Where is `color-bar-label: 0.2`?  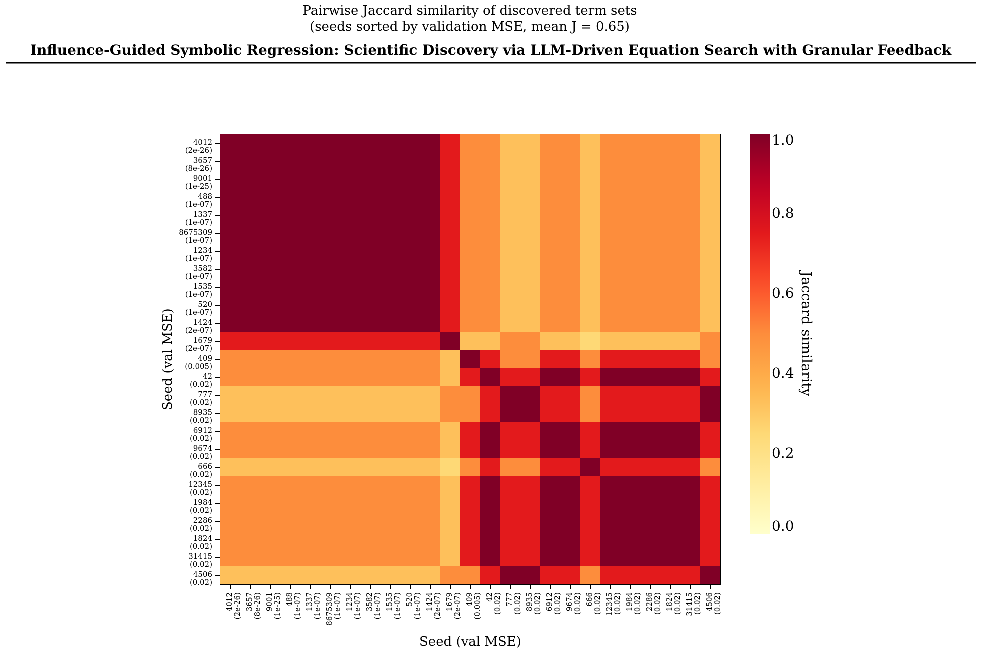
color-bar-label: 0.2 is located at coordinates (783, 454).